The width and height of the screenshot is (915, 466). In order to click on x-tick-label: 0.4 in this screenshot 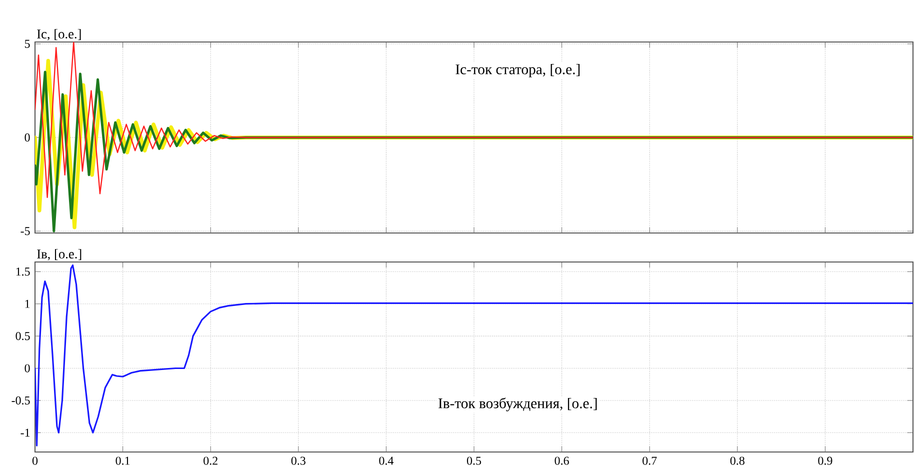, I will do `click(386, 460)`.